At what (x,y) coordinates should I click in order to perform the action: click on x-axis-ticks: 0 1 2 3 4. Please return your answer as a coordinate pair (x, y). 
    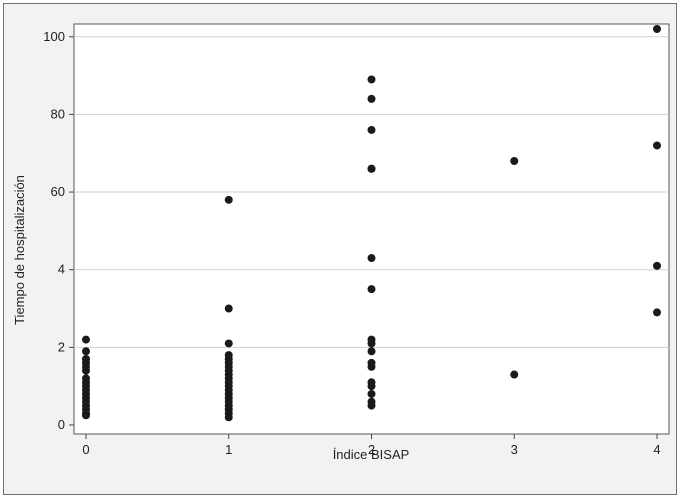
    Looking at the image, I should click on (371, 445).